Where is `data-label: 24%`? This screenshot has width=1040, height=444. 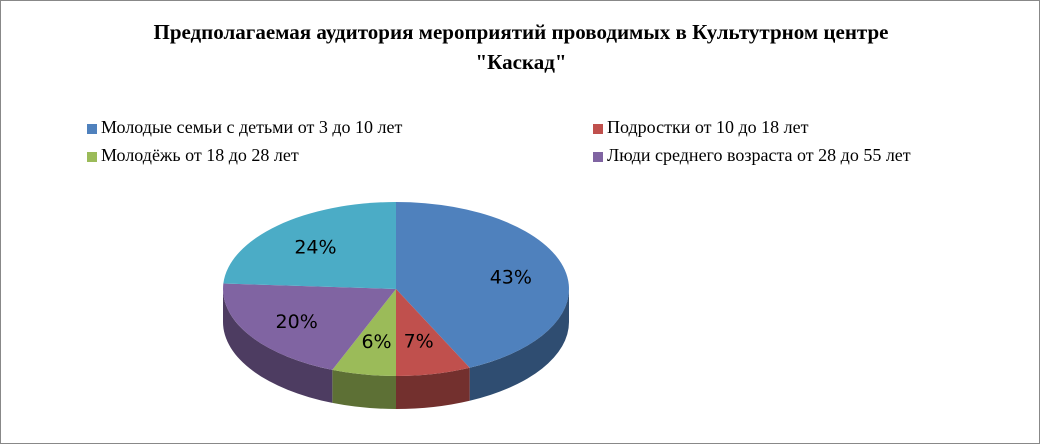
data-label: 24% is located at coordinates (315, 247).